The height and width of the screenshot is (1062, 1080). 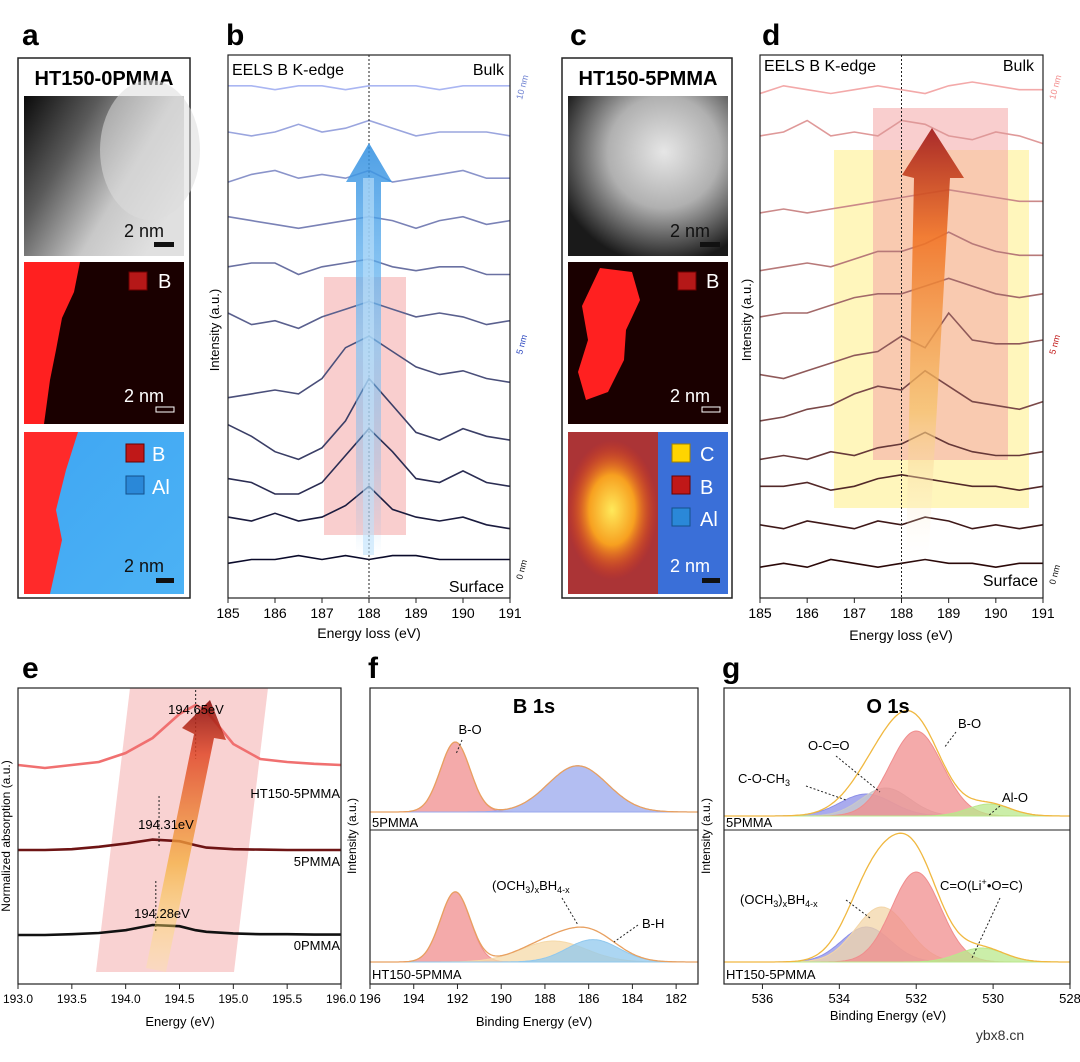 What do you see at coordinates (417, 974) in the screenshot?
I see `sample-label-f-lower: HT150-5PMMA` at bounding box center [417, 974].